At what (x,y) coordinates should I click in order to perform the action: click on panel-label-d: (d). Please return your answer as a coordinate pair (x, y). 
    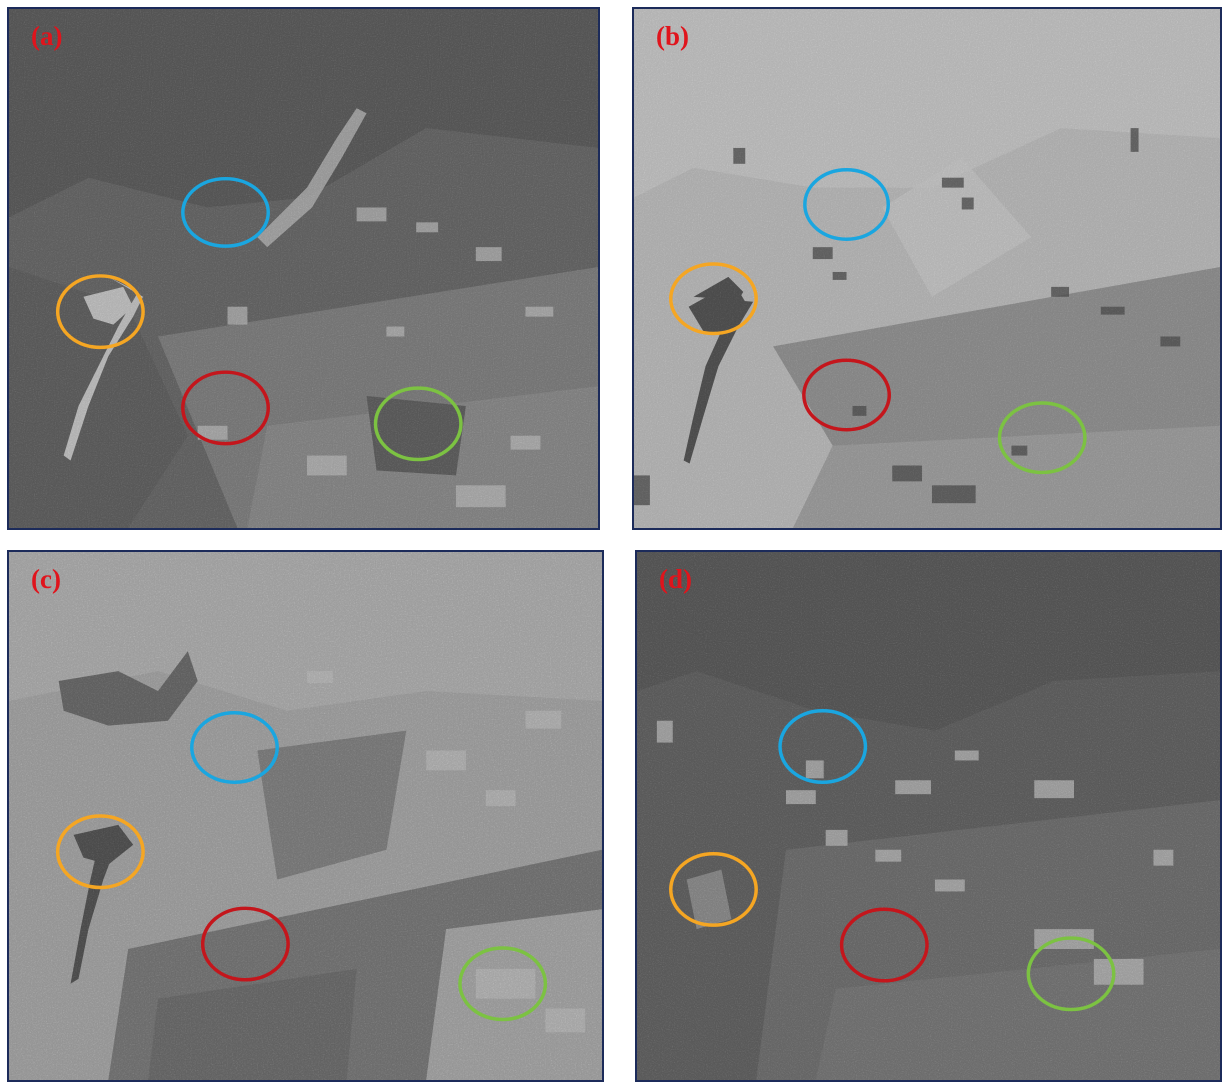
    Looking at the image, I should click on (675, 579).